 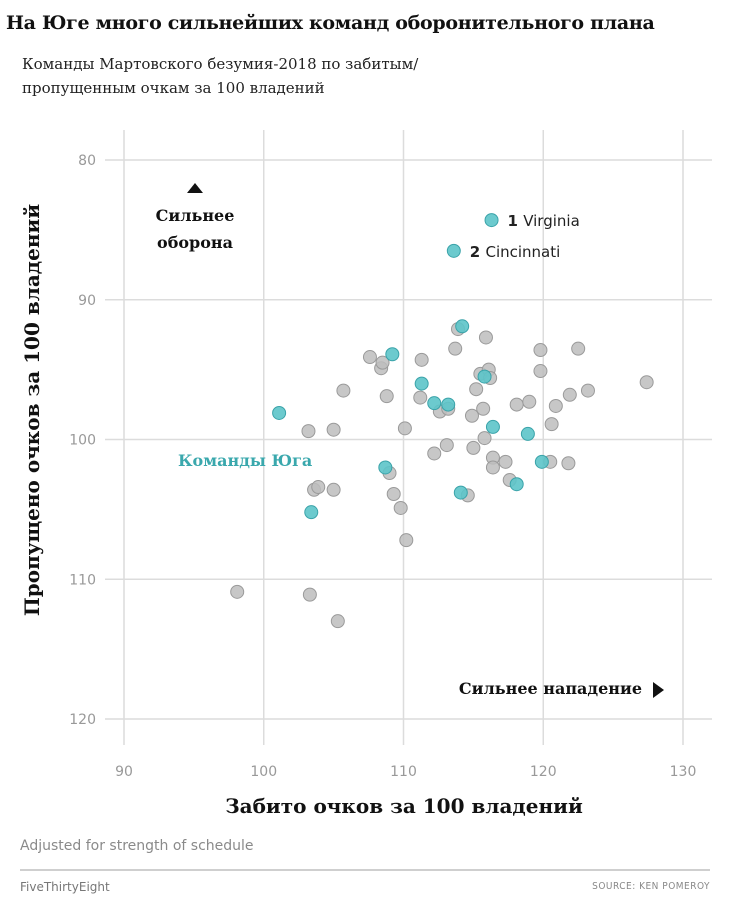 What do you see at coordinates (543, 772) in the screenshot?
I see `x-tick-label: 120` at bounding box center [543, 772].